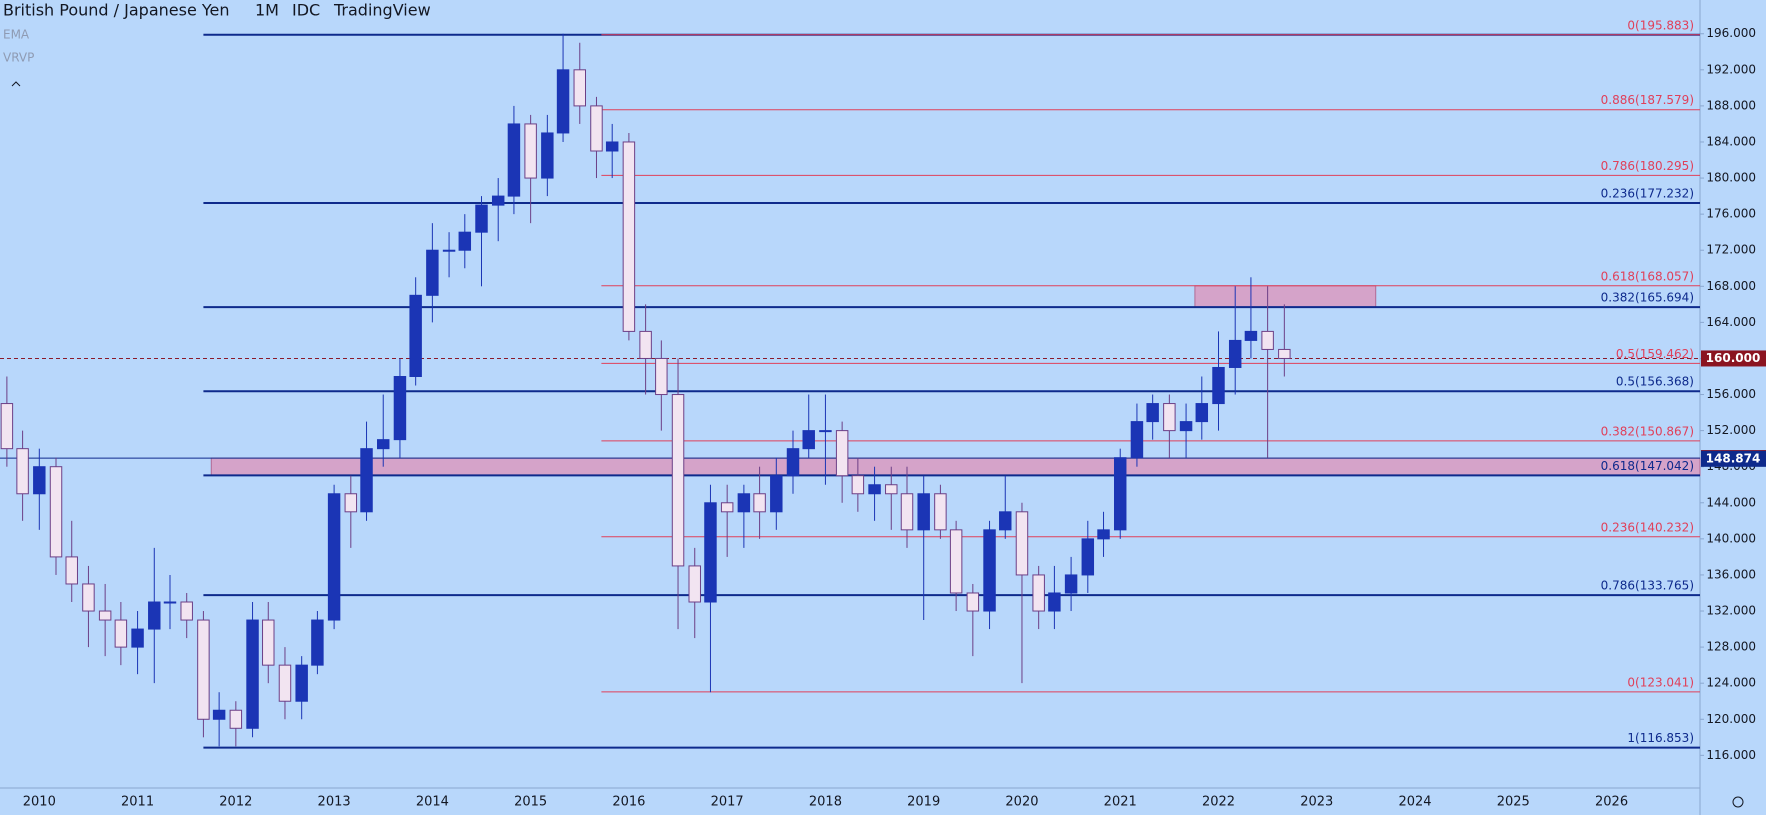 The height and width of the screenshot is (815, 1766). Describe the element at coordinates (18, 58) in the screenshot. I see `indicator: VRVP` at that location.